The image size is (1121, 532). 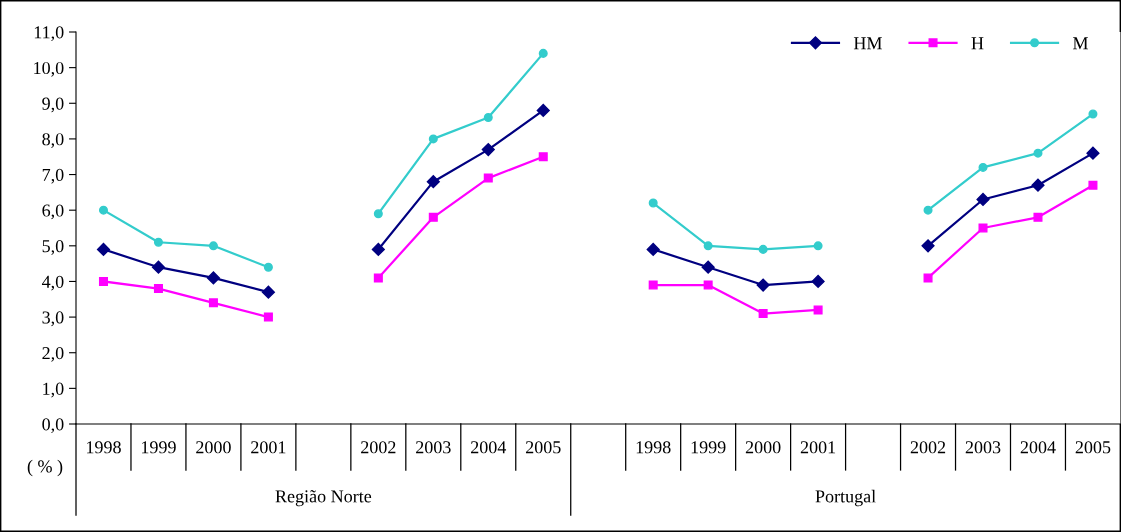 What do you see at coordinates (977, 43) in the screenshot?
I see `legend-label: H` at bounding box center [977, 43].